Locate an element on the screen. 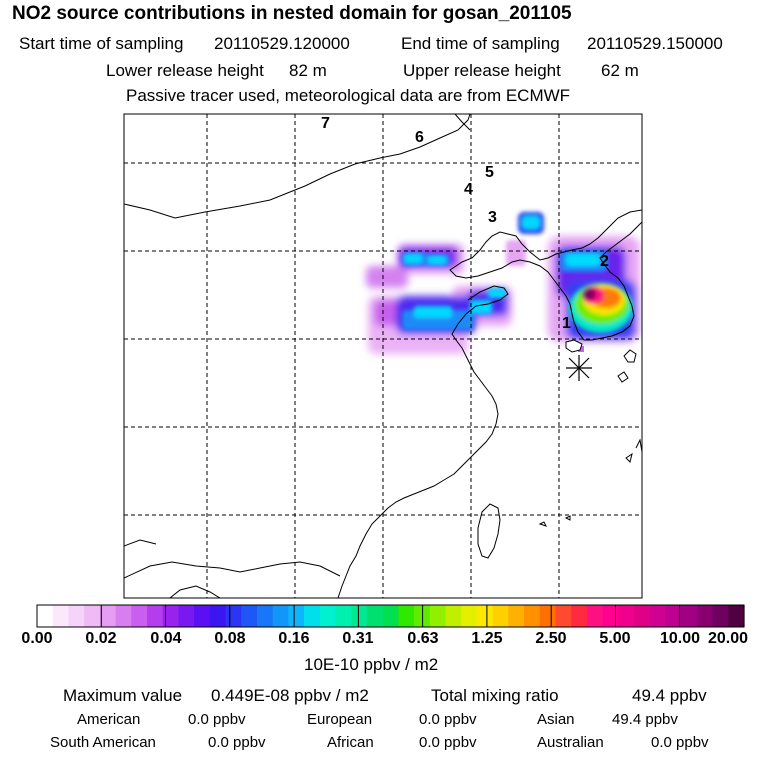  color-scale-frame is located at coordinates (390, 616).